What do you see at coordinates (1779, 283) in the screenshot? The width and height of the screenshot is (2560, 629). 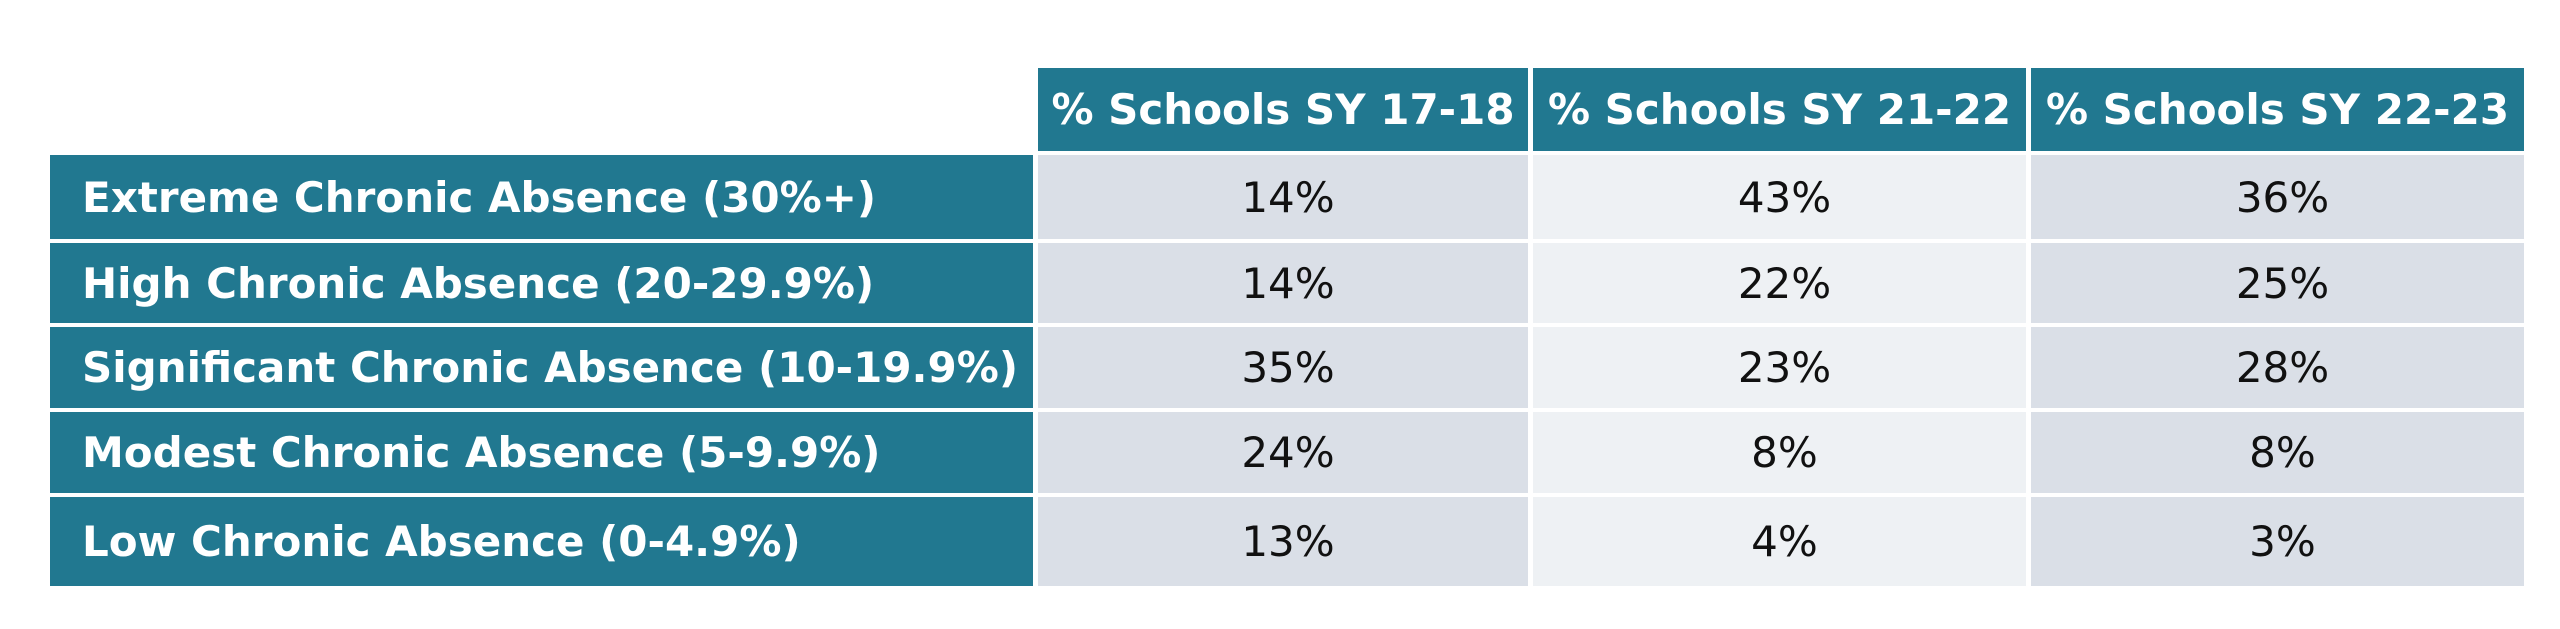 I see `table-cell: 22%` at bounding box center [1779, 283].